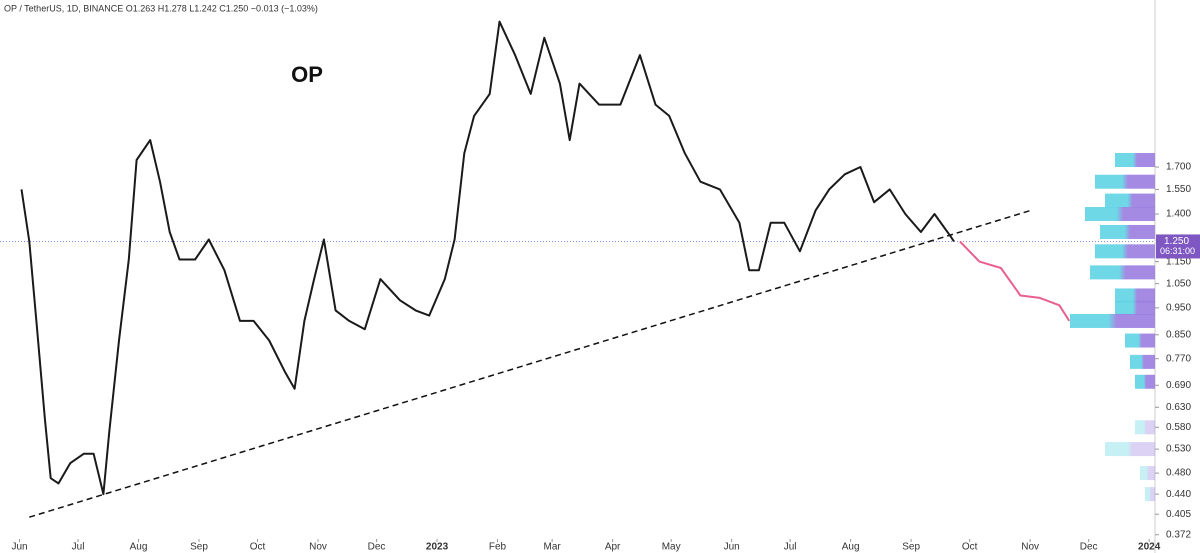 This screenshot has width=1200, height=553. Describe the element at coordinates (1178, 189) in the screenshot. I see `y-tick-label: 1.550` at that location.